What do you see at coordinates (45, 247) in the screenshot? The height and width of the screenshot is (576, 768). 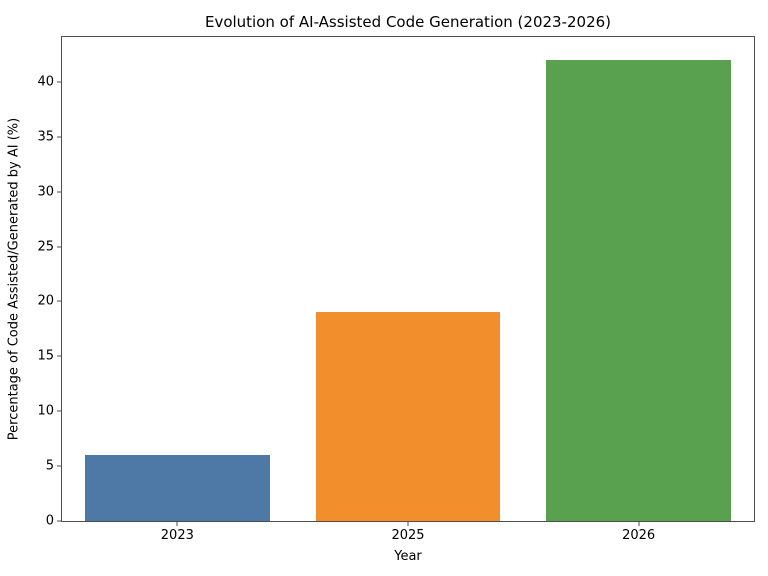 I see `y-tick-label: 25` at bounding box center [45, 247].